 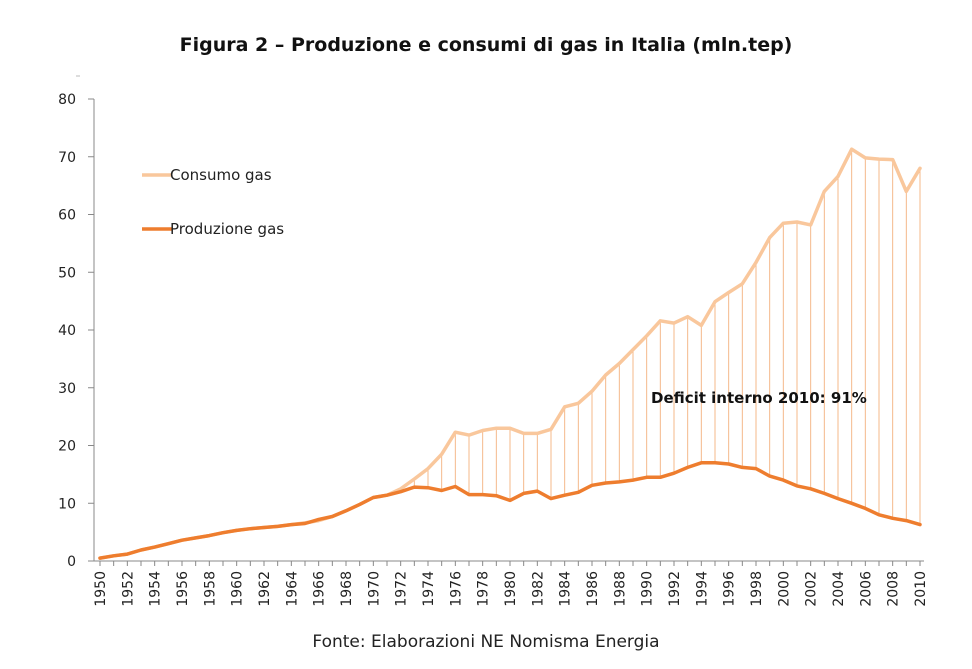 I want to click on y-tick-label: 70, so click(x=67, y=158).